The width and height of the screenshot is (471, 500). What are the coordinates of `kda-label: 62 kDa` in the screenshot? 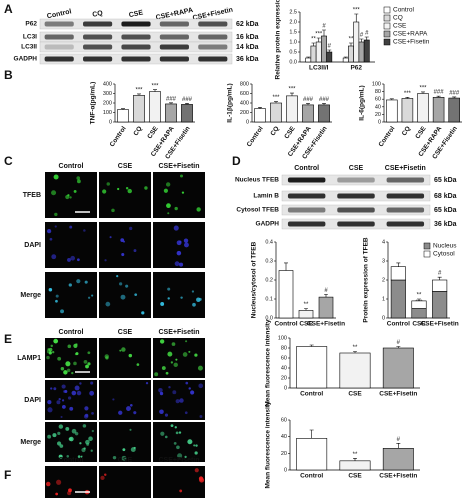 It's located at (247, 24).